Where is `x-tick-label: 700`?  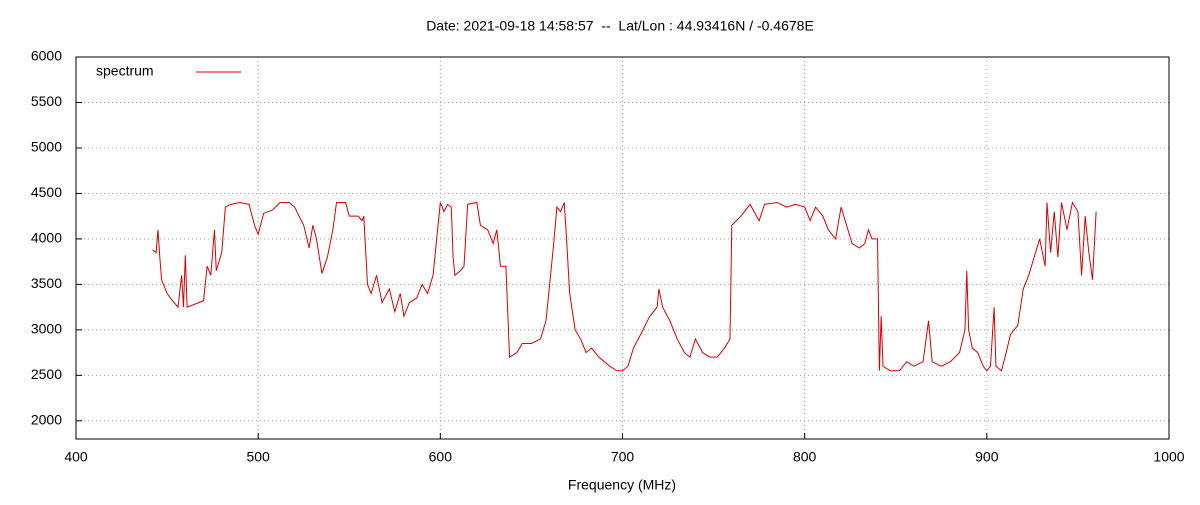
x-tick-label: 700 is located at coordinates (623, 457).